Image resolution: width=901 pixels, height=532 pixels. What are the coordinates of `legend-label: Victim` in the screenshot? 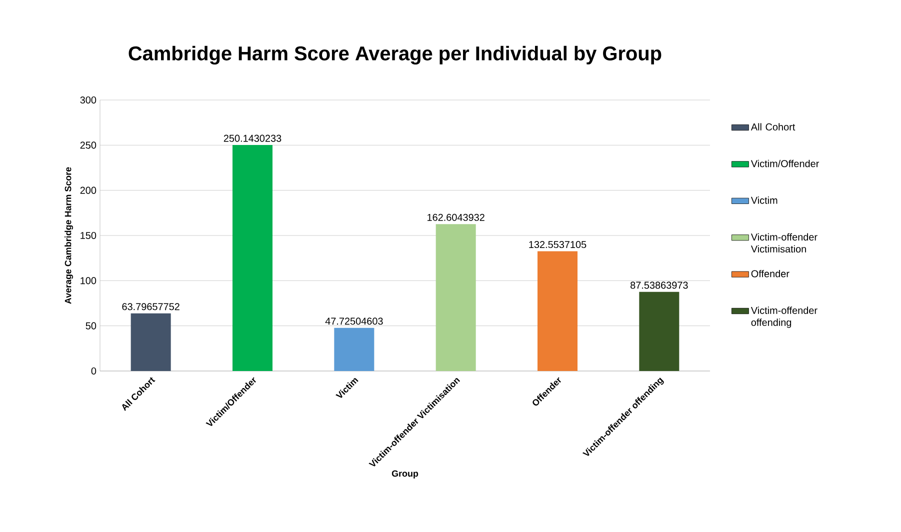 It's located at (764, 200).